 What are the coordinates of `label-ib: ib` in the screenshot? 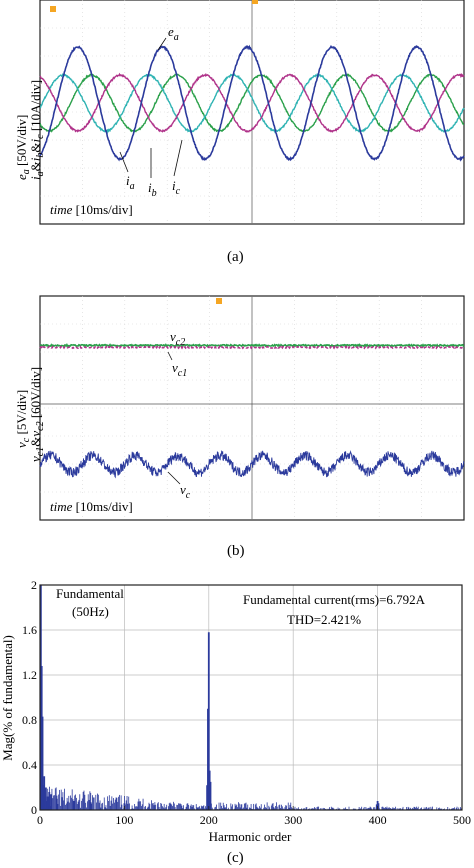 It's located at (152, 189).